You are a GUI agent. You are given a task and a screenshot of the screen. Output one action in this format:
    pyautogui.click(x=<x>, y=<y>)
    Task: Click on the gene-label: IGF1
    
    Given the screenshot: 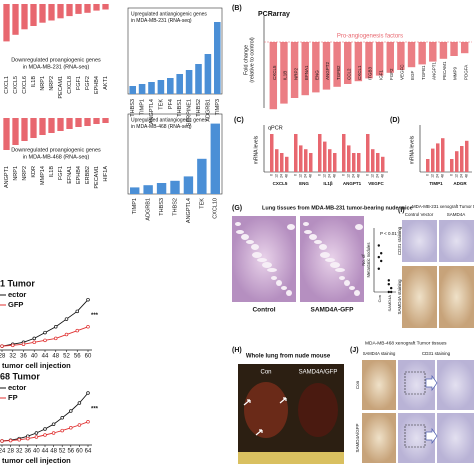 What is the action you would take?
    pyautogui.click(x=380, y=75)
    